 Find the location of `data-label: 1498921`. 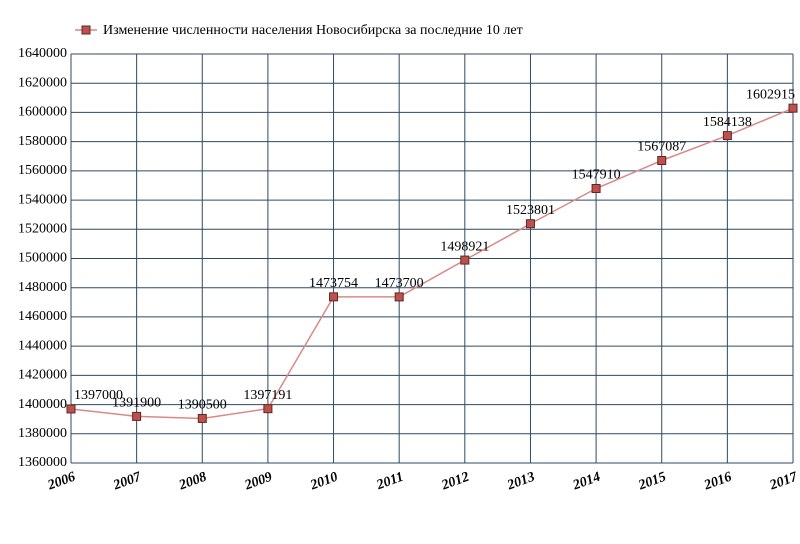

data-label: 1498921 is located at coordinates (464, 246).